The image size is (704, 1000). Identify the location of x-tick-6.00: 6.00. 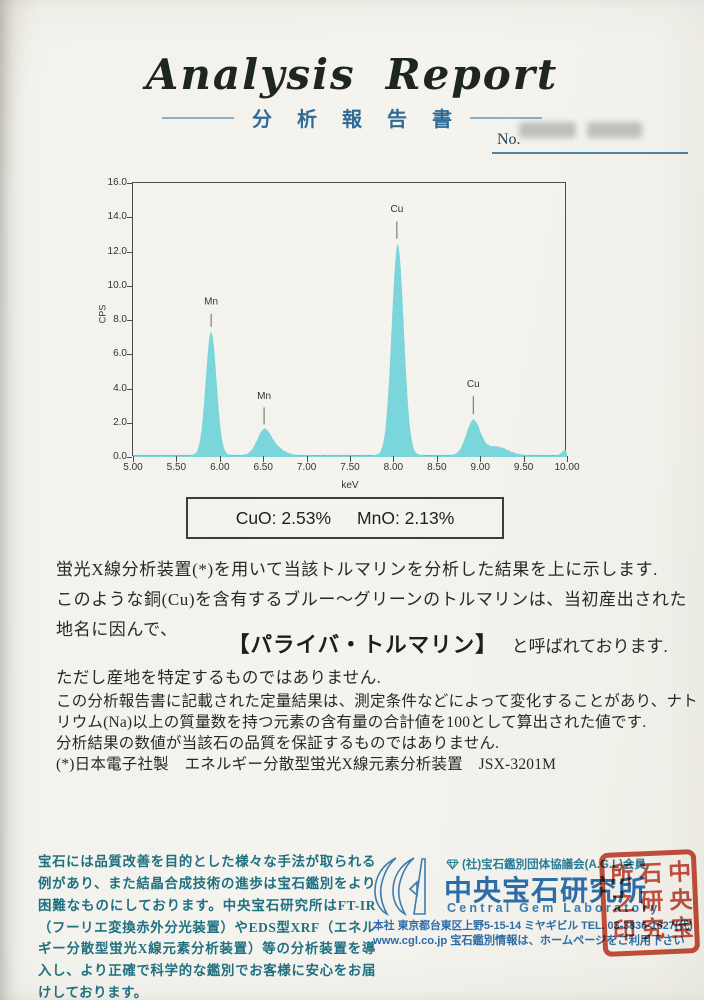
(220, 467).